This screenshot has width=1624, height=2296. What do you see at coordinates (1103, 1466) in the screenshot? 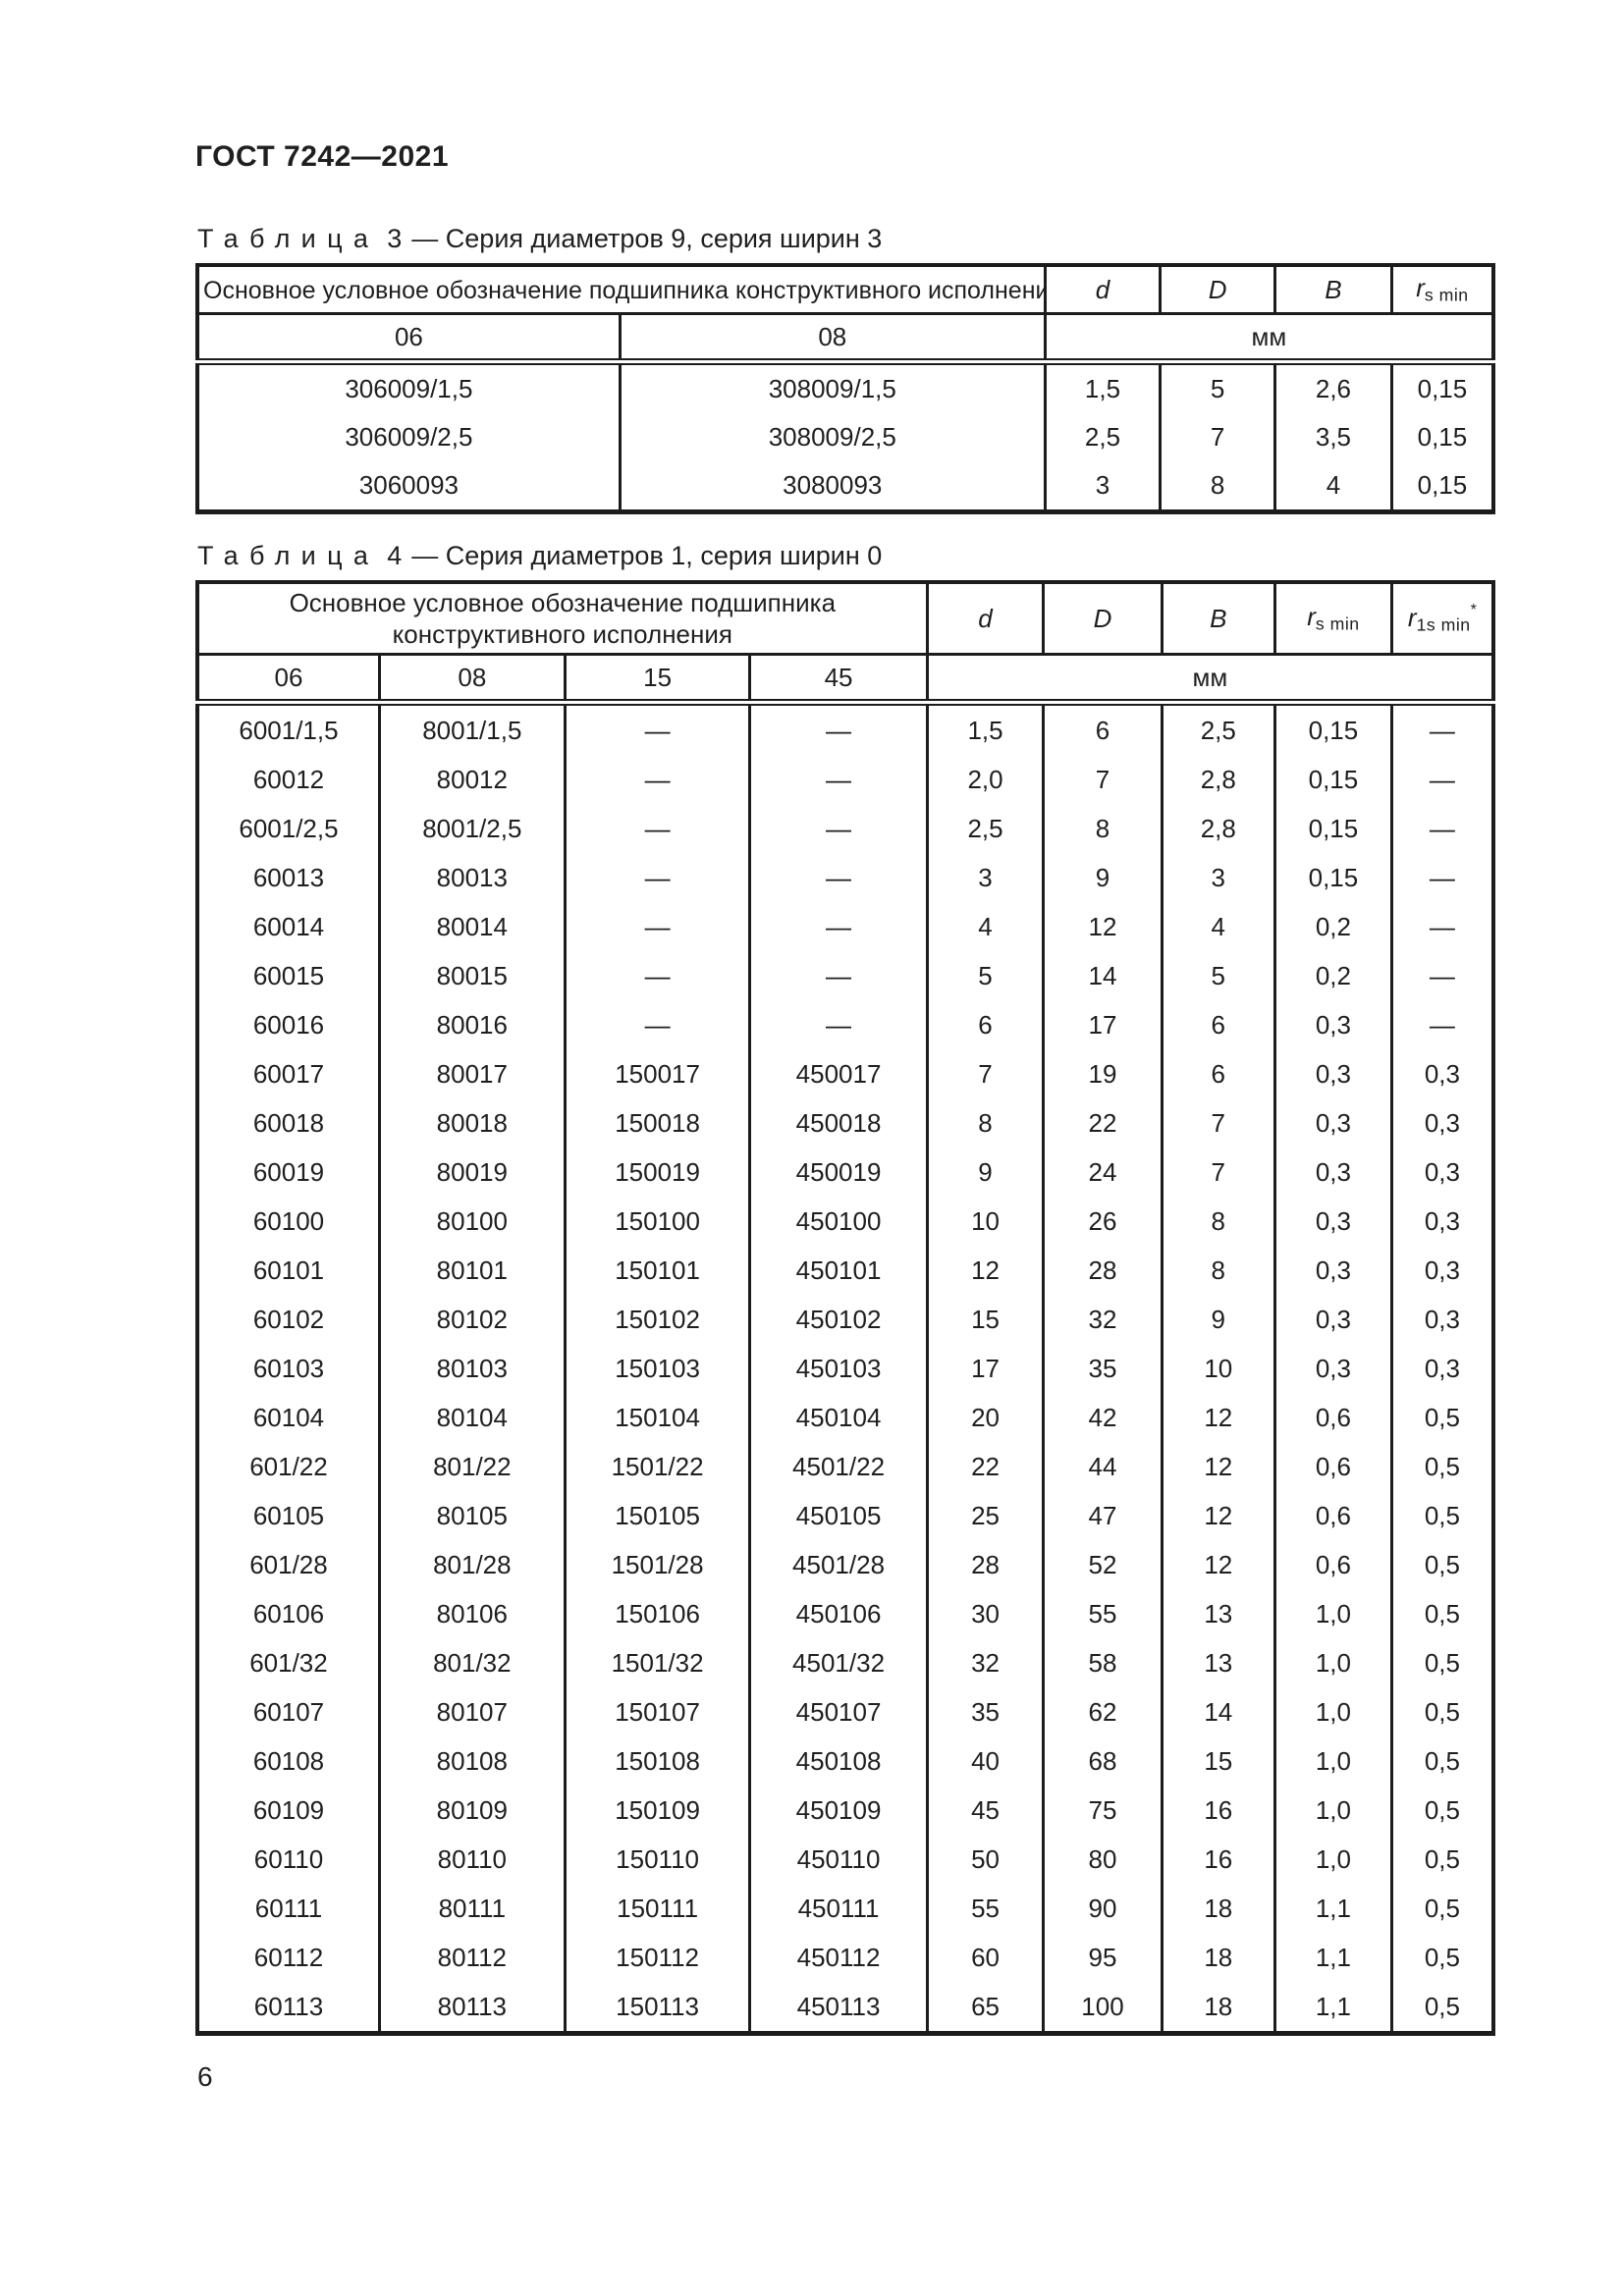
I see `table-cell: 44` at bounding box center [1103, 1466].